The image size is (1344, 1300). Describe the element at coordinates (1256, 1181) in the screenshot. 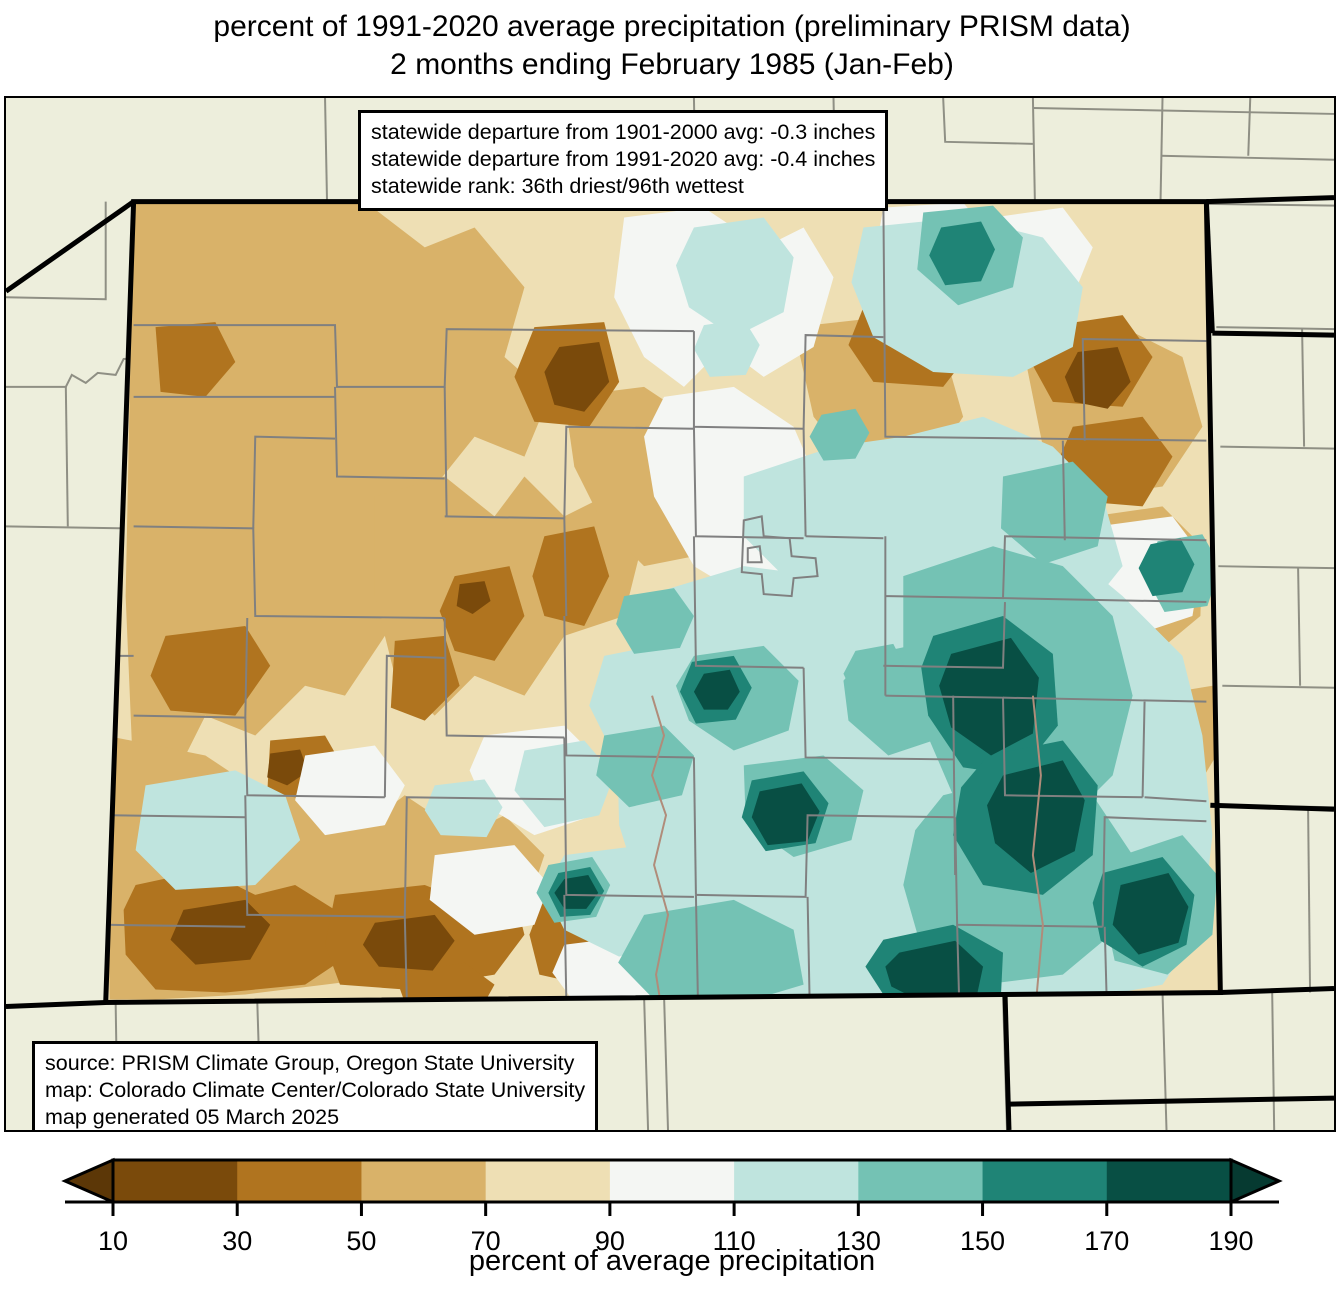

I see `colorbar-over-arrow` at that location.